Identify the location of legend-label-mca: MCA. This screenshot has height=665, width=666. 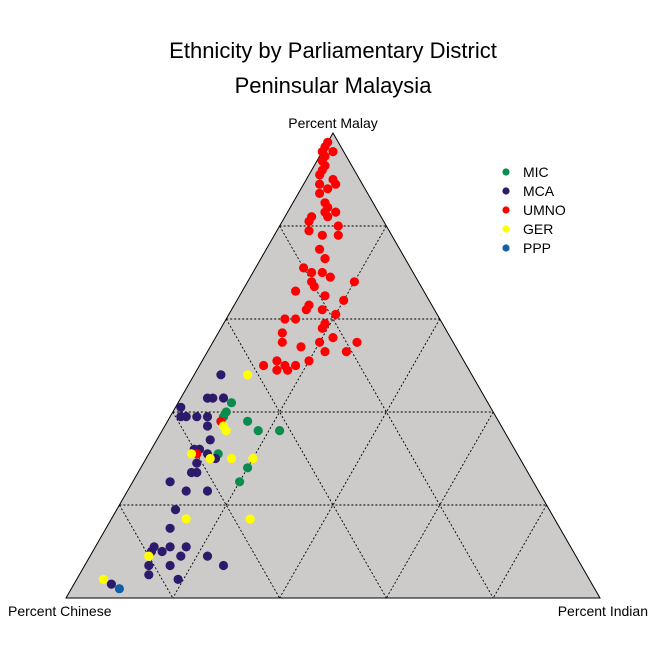
(539, 191).